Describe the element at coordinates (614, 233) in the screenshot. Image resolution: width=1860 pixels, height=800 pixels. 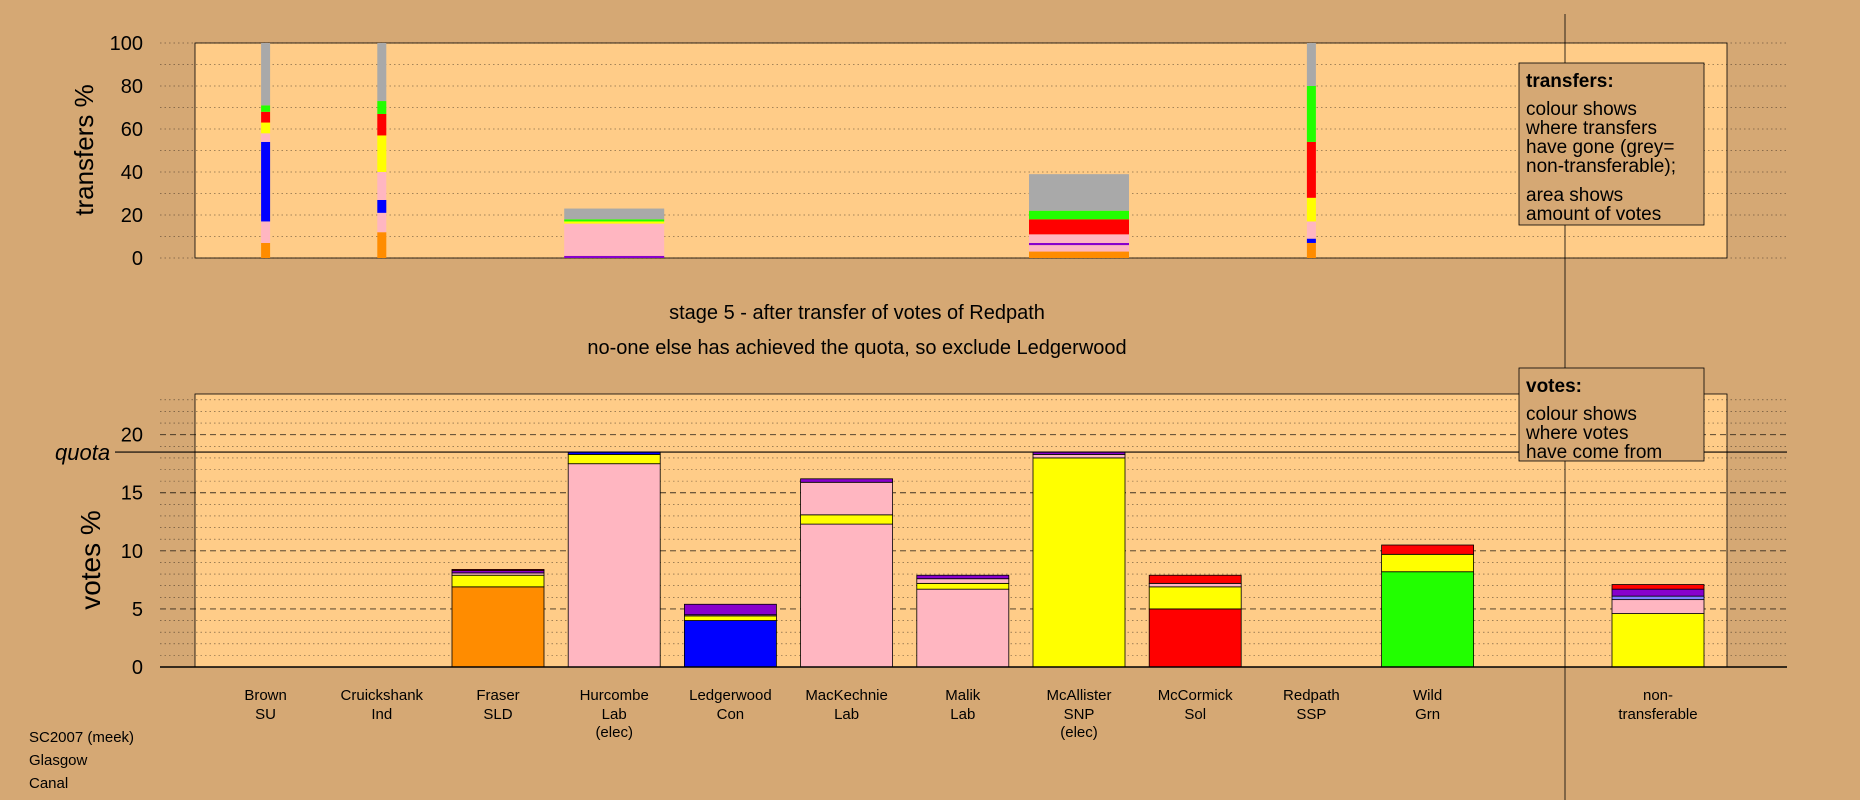
I see `transfer-bar-hurcombe` at that location.